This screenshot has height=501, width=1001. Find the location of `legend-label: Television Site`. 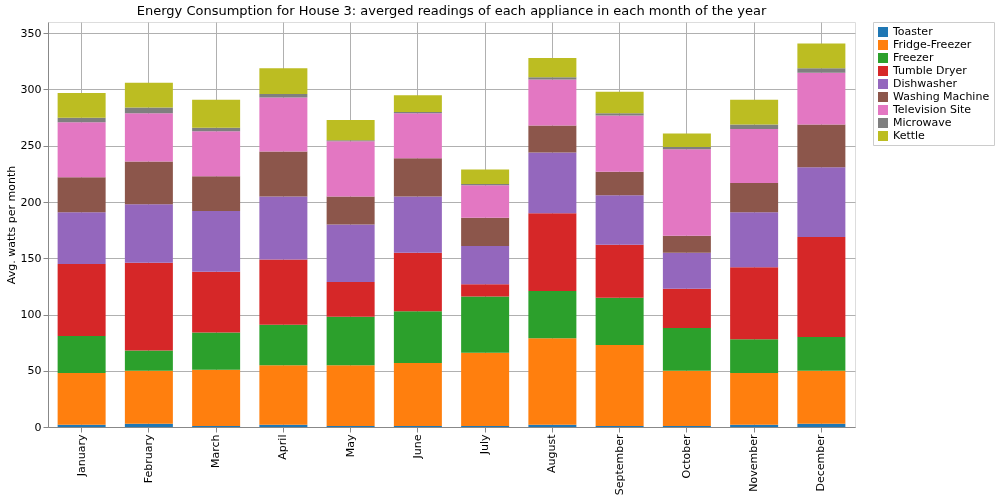

legend-label: Television Site is located at coordinates (932, 109).